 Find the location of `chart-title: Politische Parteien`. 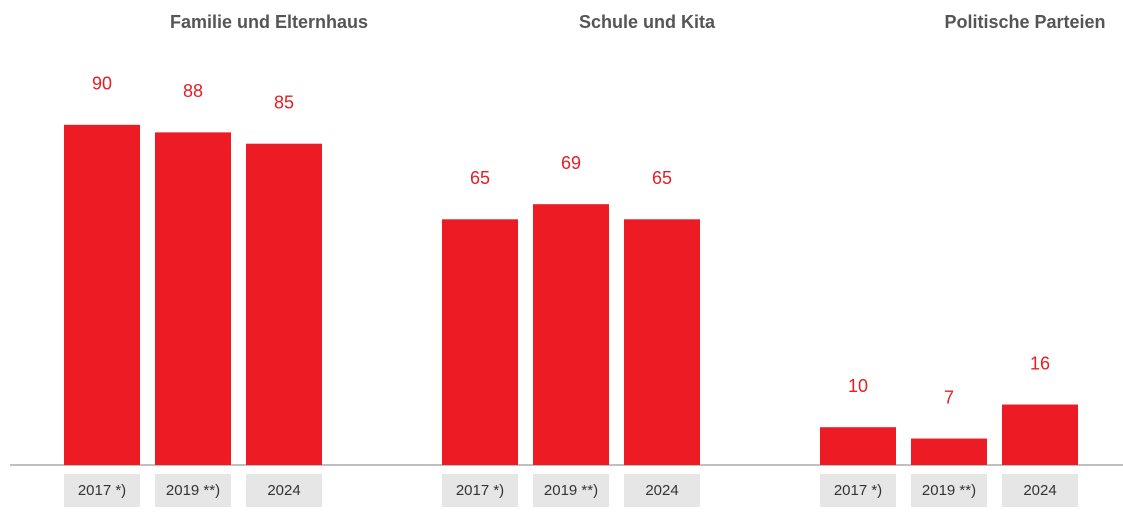

chart-title: Politische Parteien is located at coordinates (1024, 22).